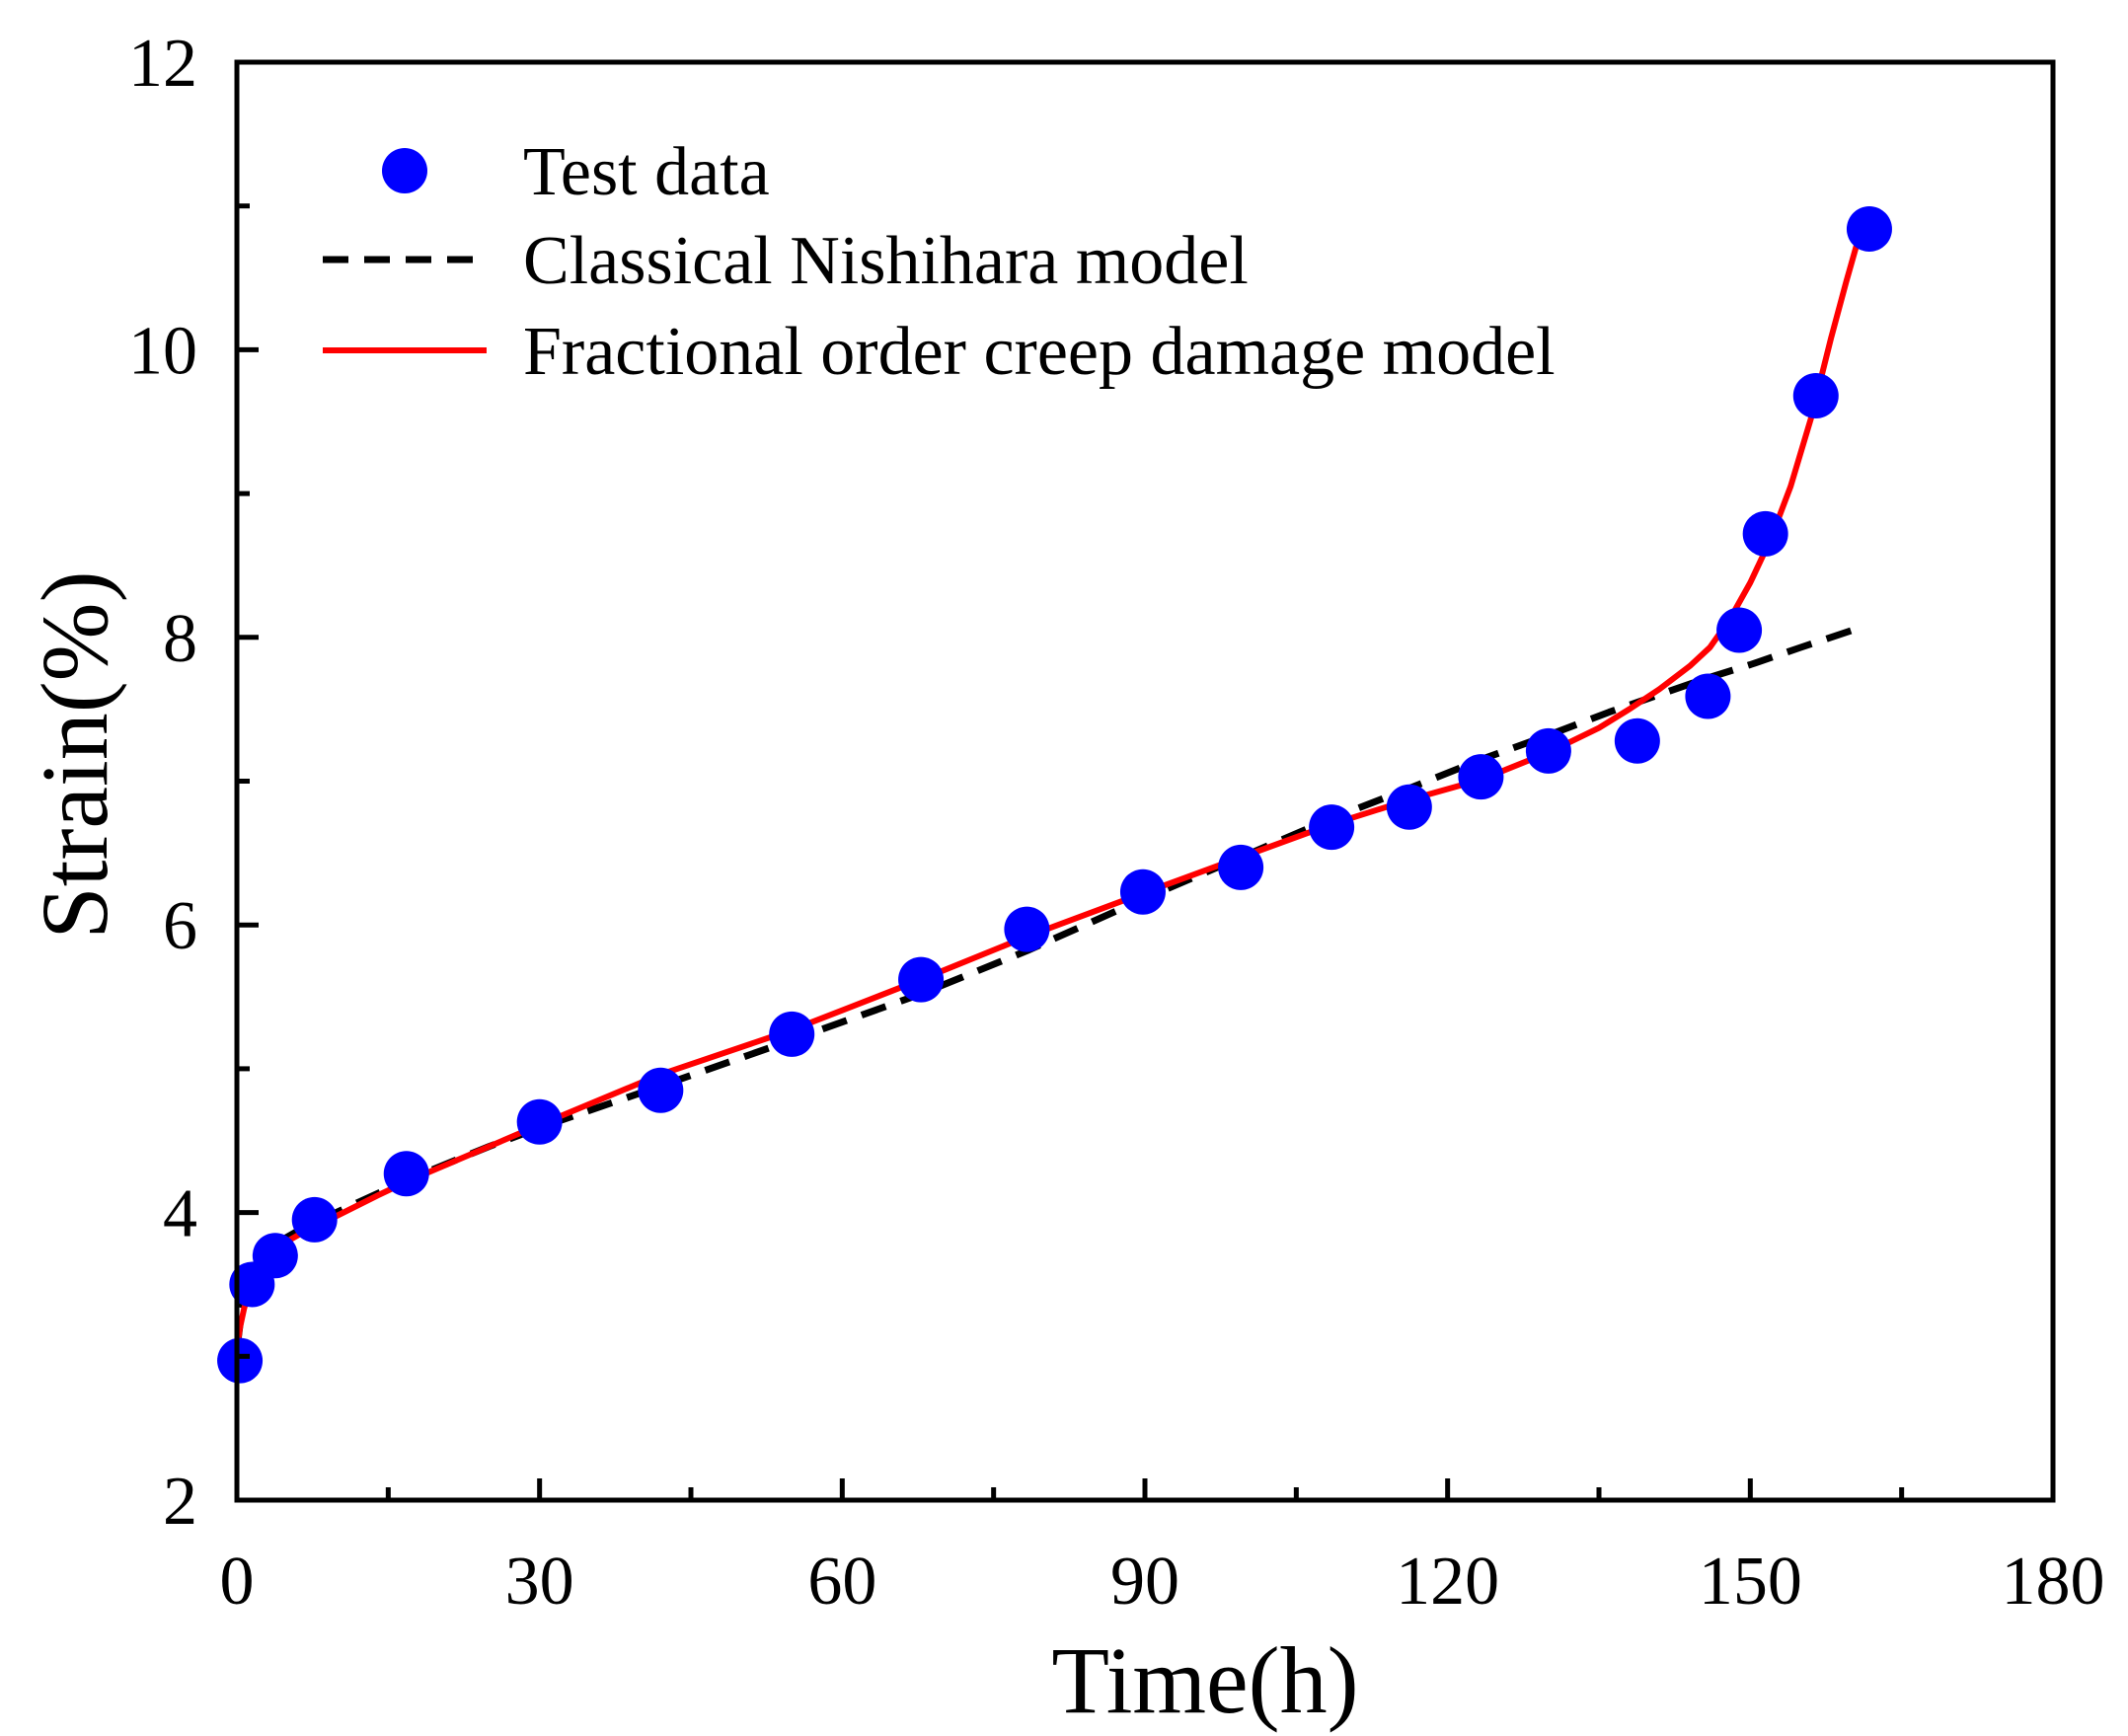  What do you see at coordinates (1750, 1582) in the screenshot?
I see `x-tick-label: 150` at bounding box center [1750, 1582].